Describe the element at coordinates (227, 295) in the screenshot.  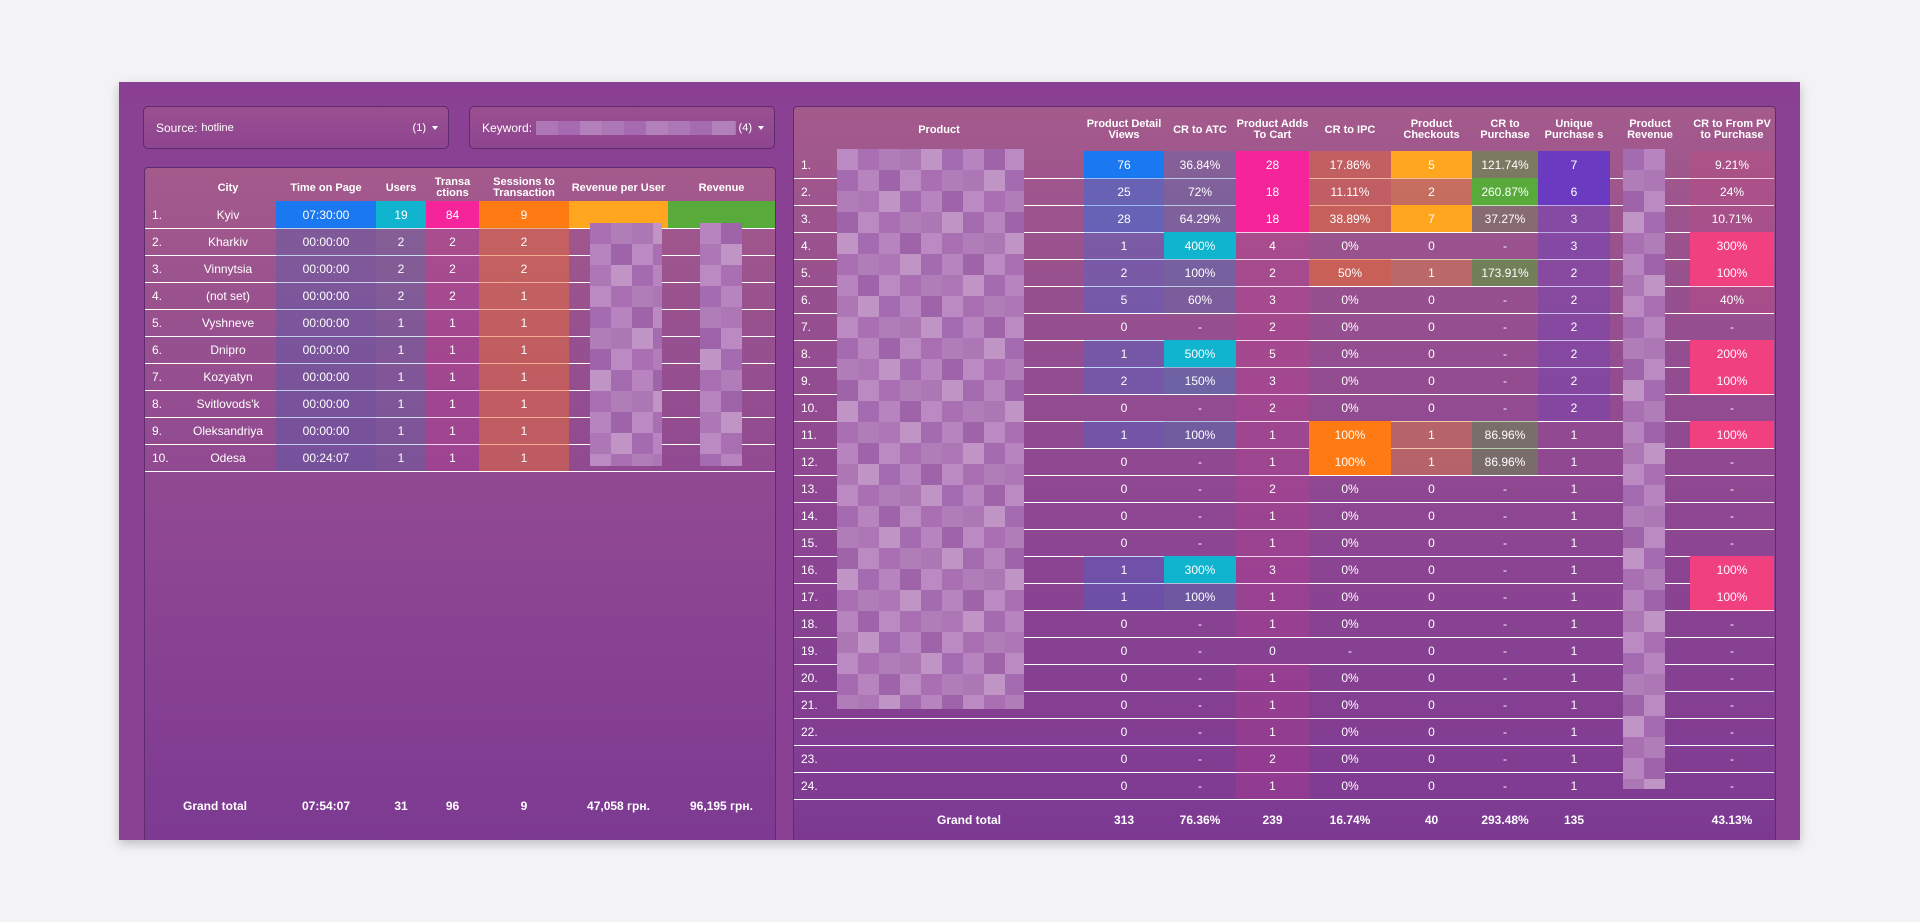
I see `city-cell: (not set)` at that location.